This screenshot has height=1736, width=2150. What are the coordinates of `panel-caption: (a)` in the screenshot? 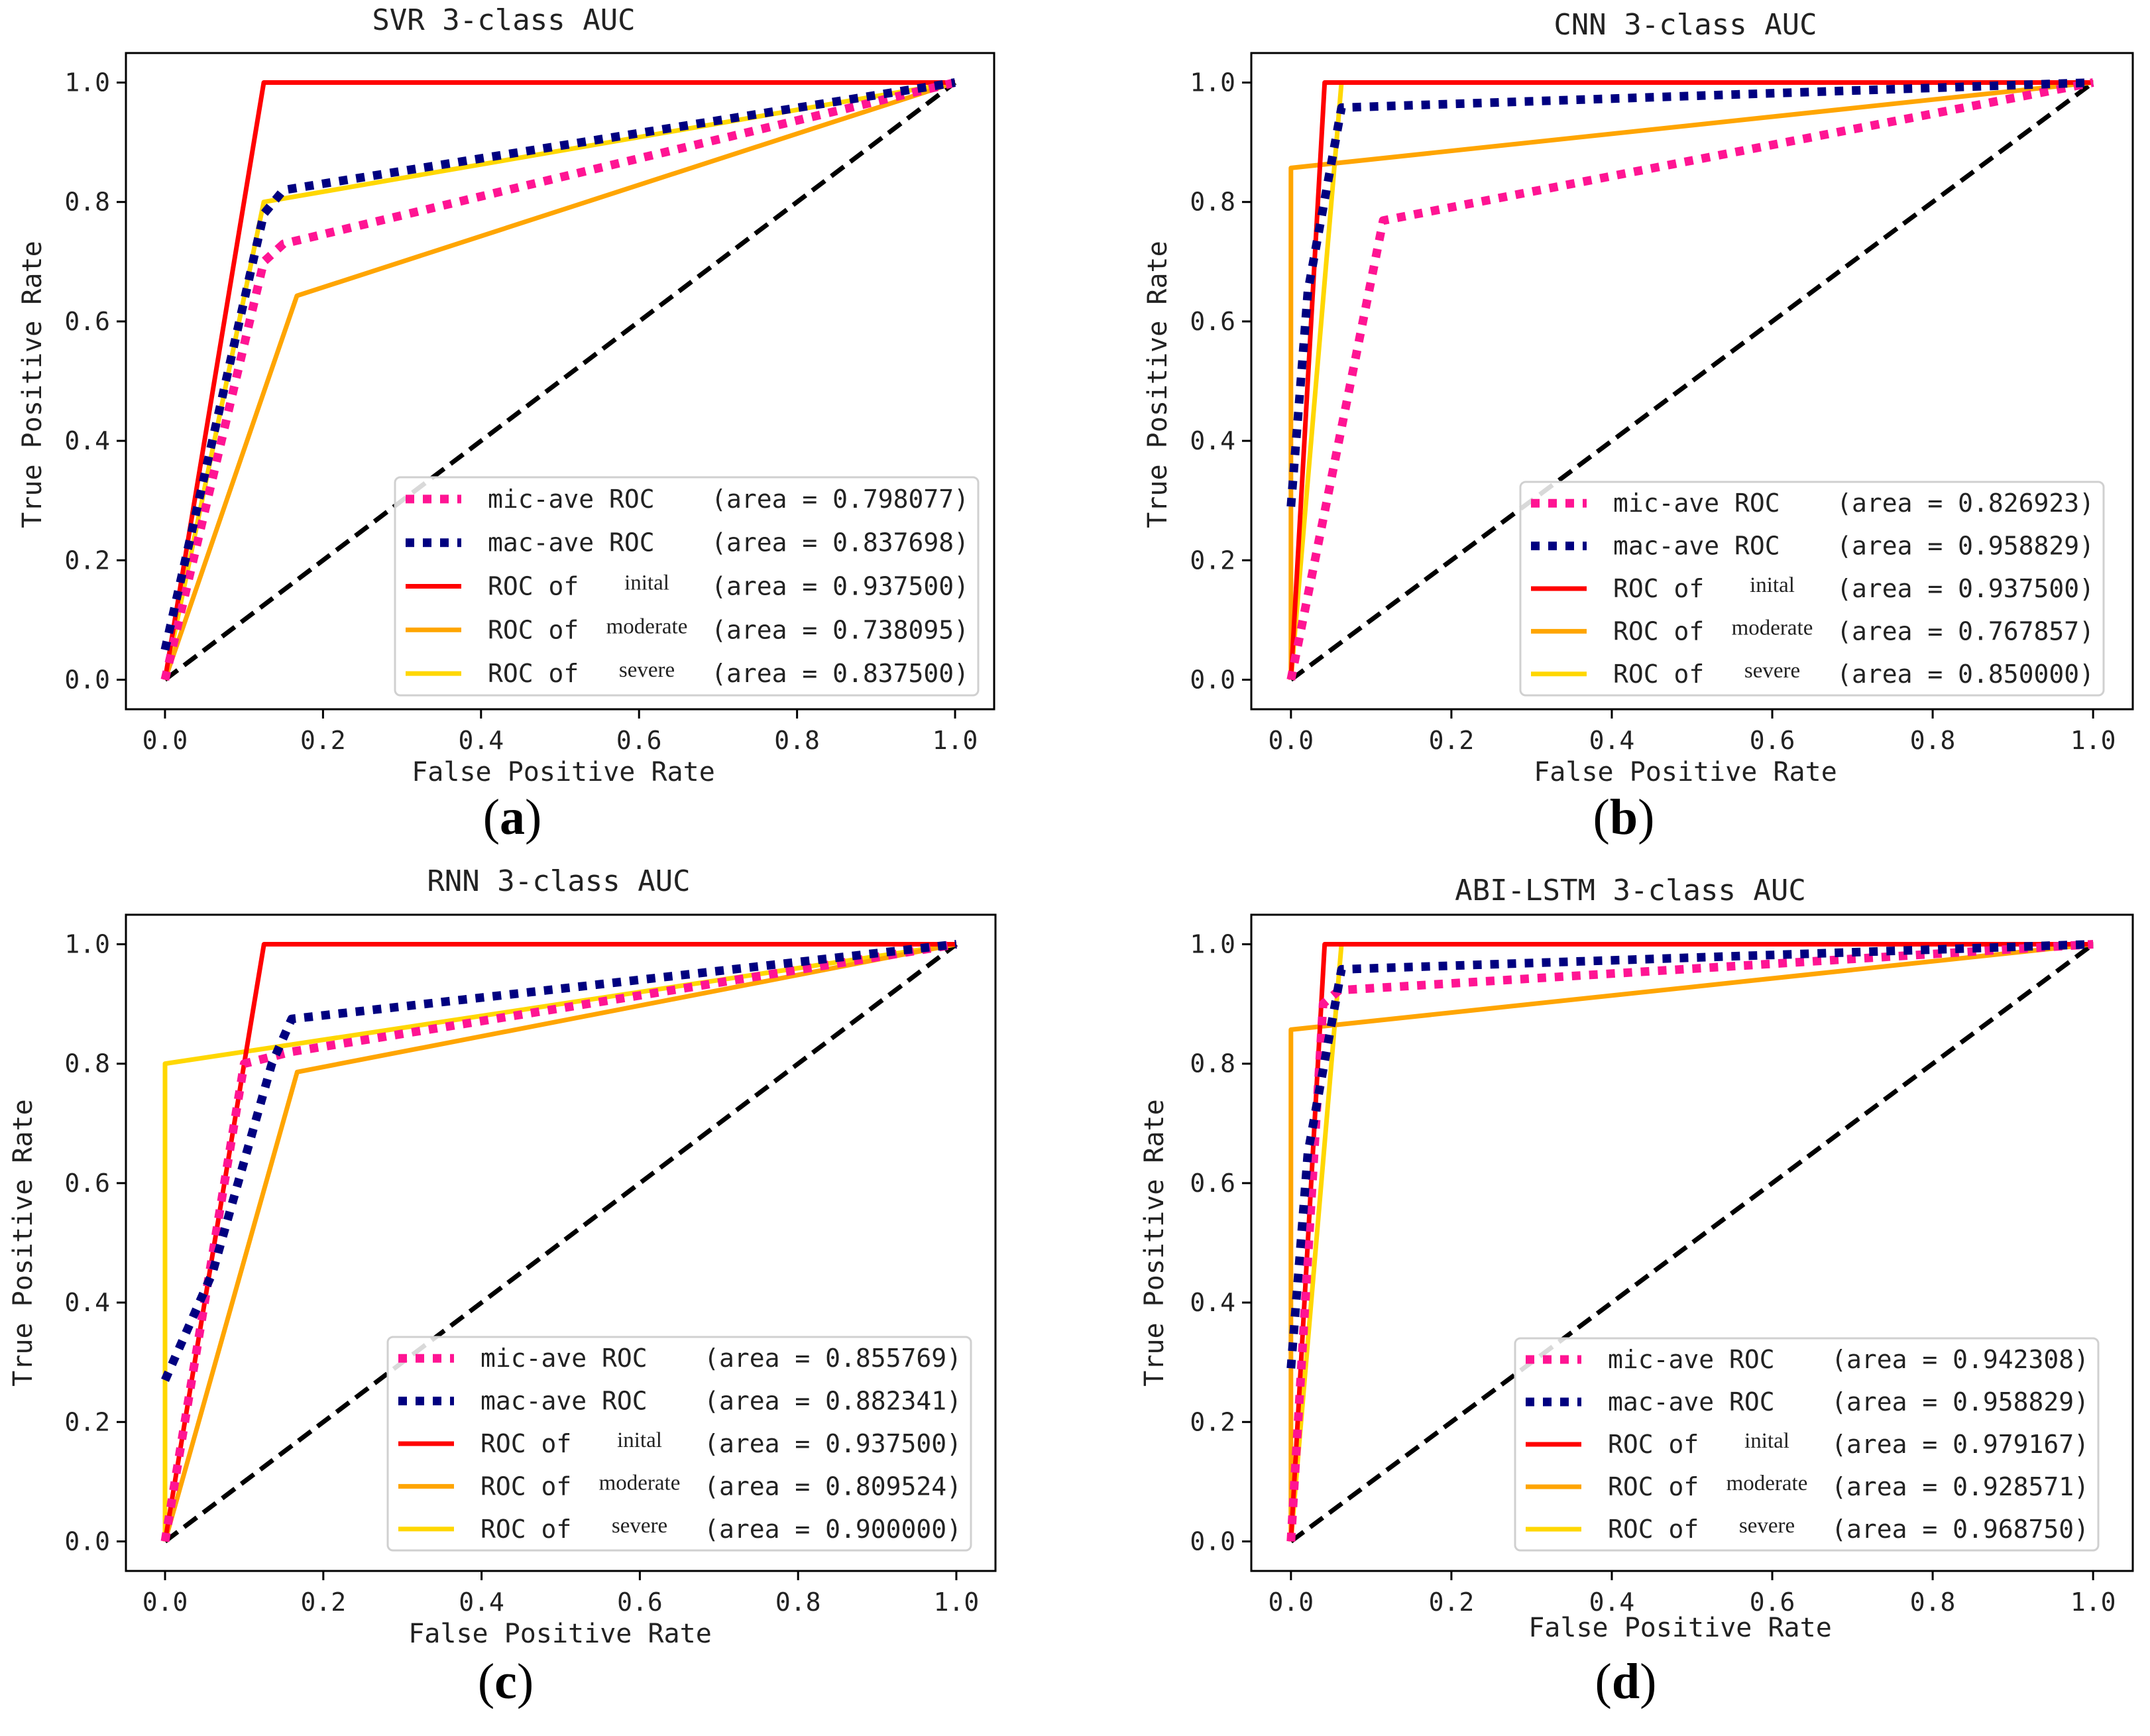 It's located at (512, 817).